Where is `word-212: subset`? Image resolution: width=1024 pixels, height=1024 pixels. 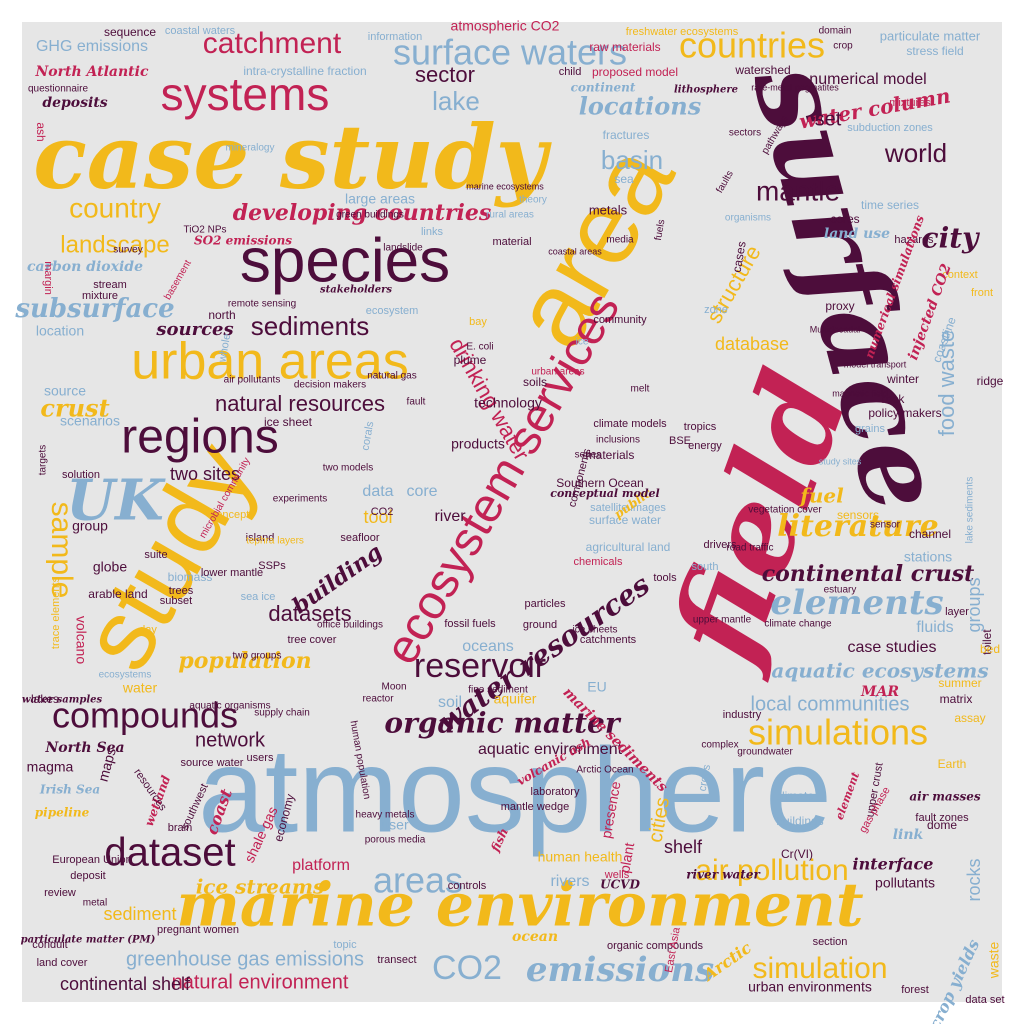
word-212: subset is located at coordinates (176, 601).